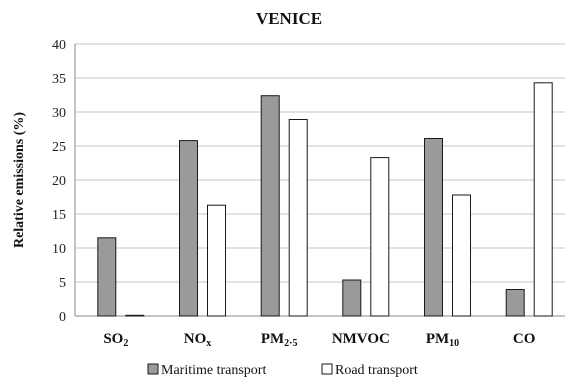  I want to click on category-label-subscript: 2, so click(125, 343).